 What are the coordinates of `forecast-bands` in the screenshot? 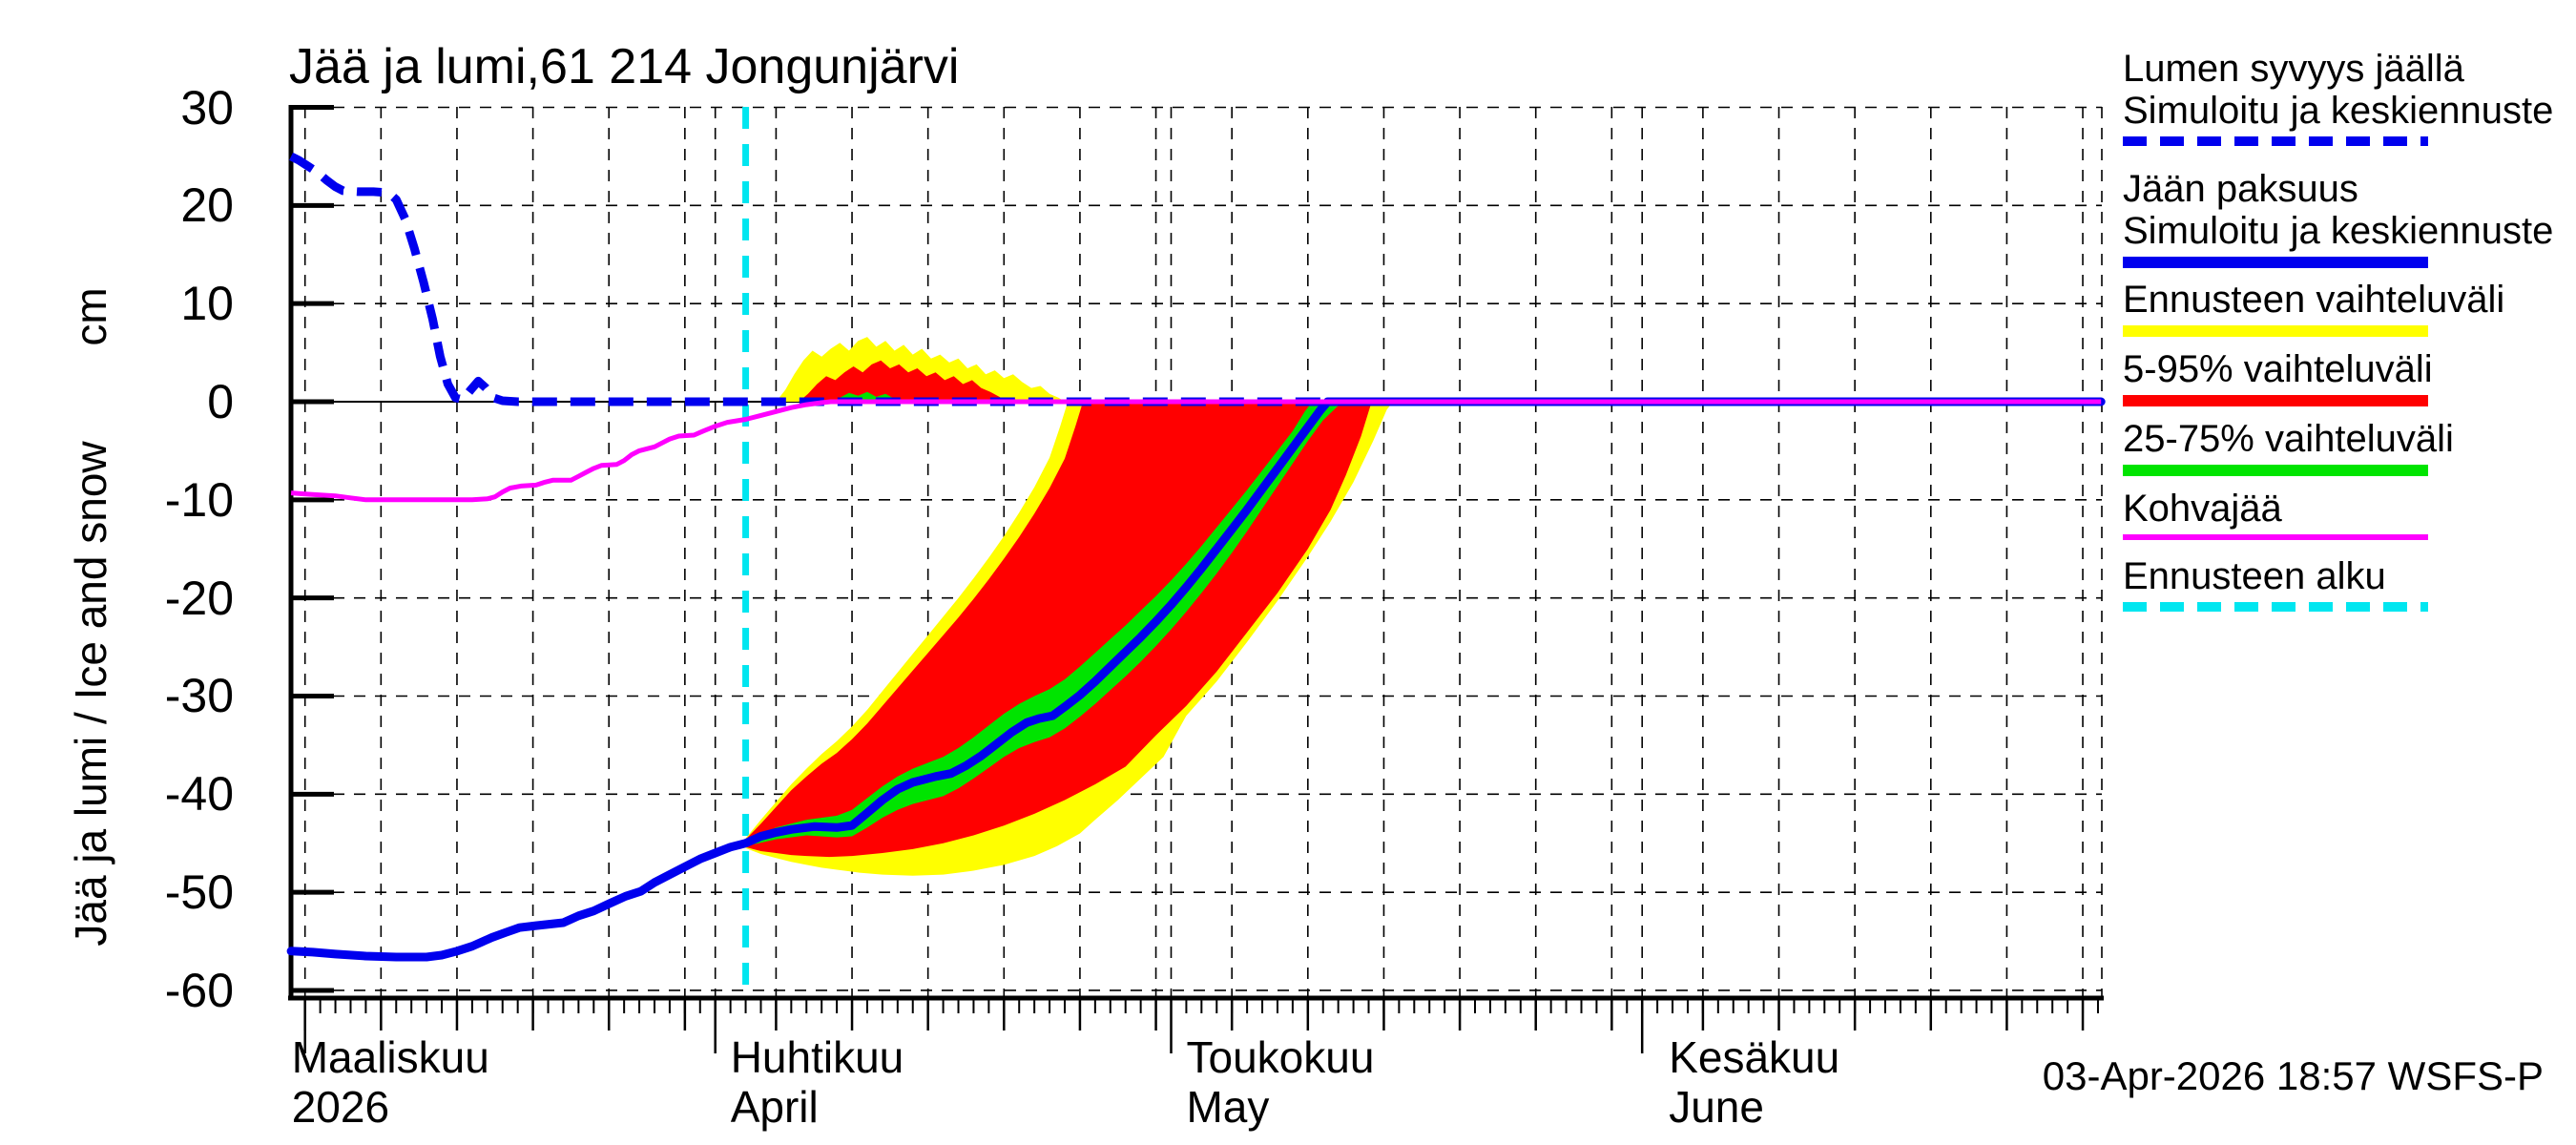 It's located at (1069, 607).